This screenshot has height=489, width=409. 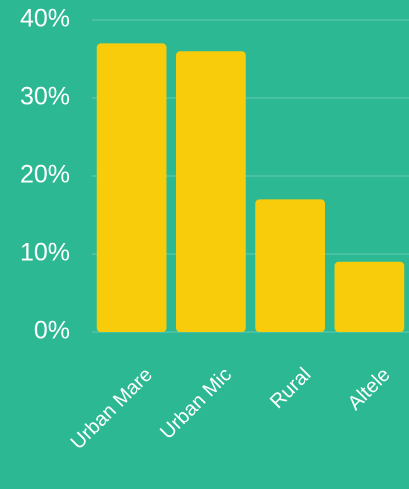 I want to click on y-tick-label: 40%, so click(x=45, y=19).